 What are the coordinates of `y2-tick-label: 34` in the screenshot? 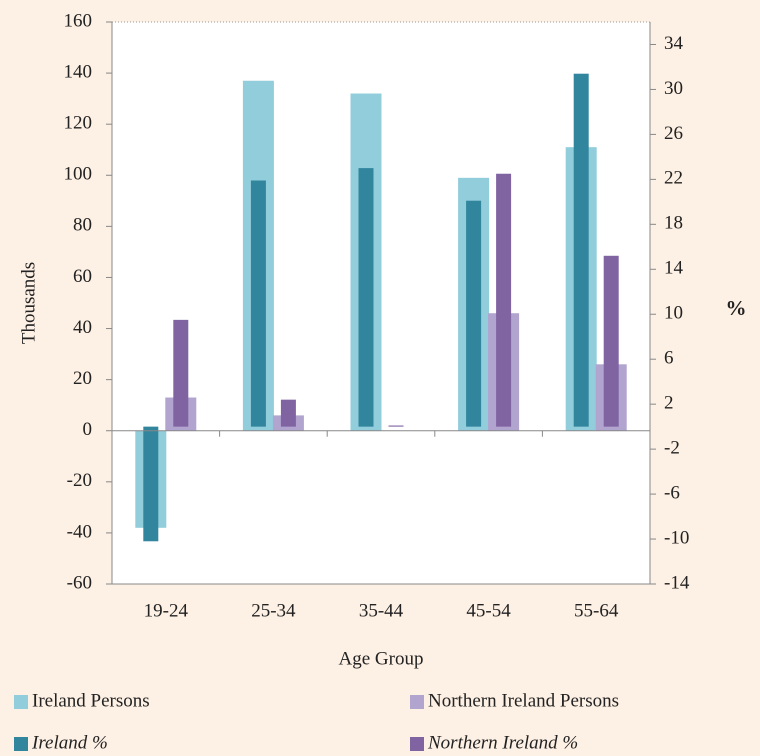 It's located at (674, 43).